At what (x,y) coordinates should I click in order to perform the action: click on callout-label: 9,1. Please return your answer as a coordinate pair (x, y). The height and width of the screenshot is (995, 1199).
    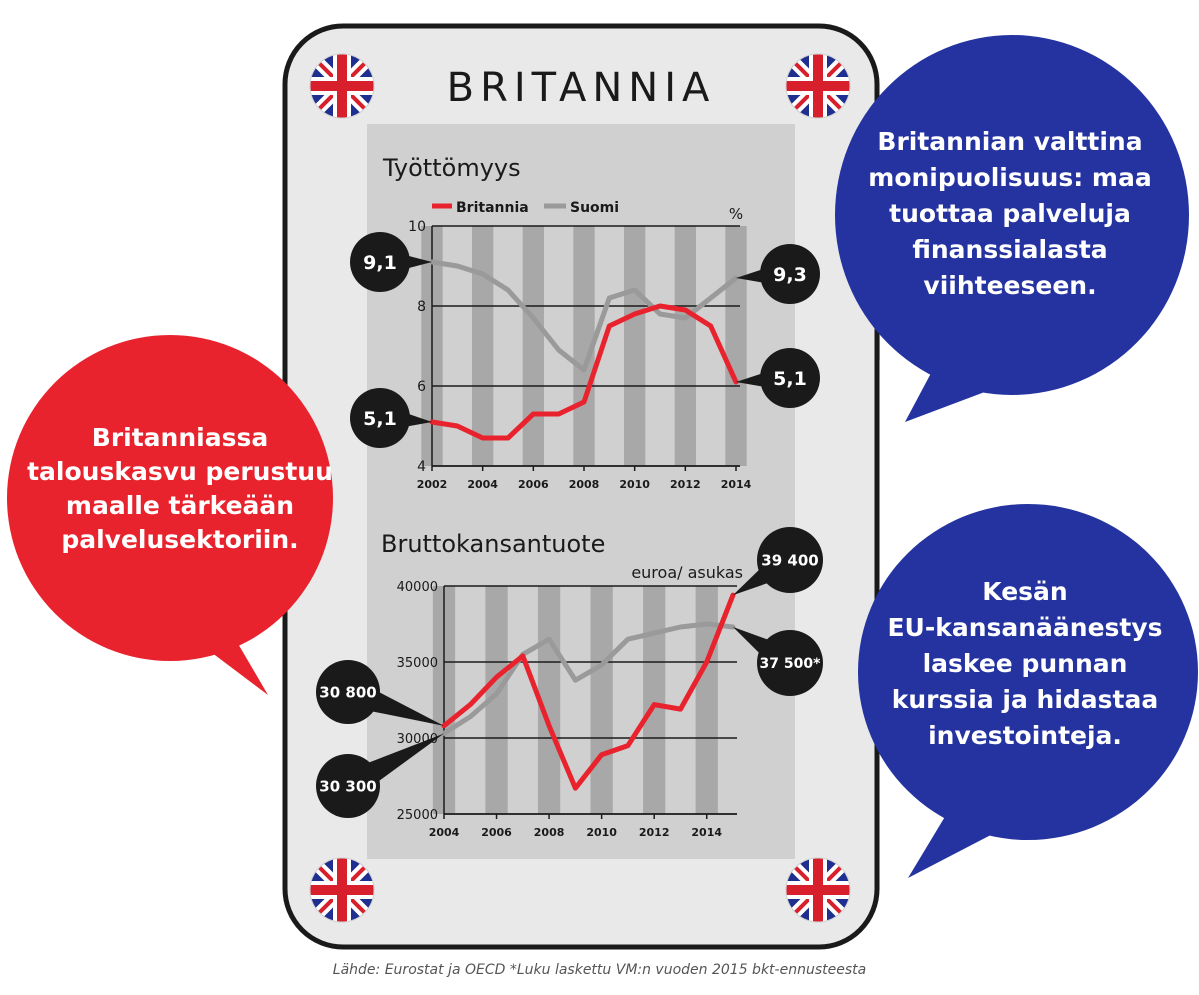
    Looking at the image, I should click on (380, 263).